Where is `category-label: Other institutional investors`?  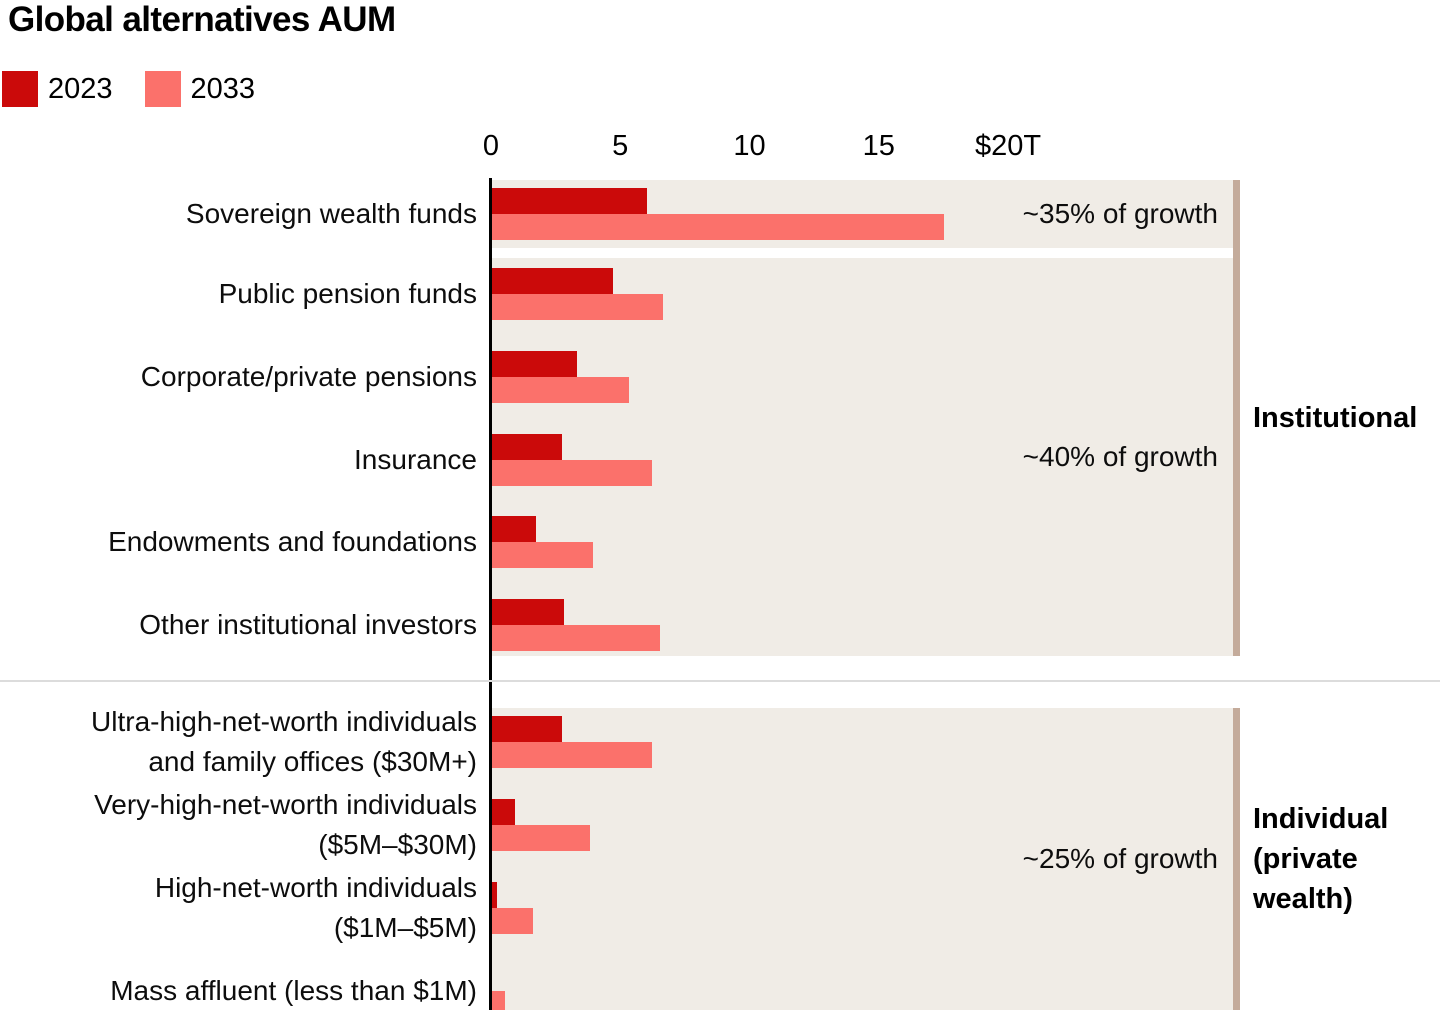 category-label: Other institutional investors is located at coordinates (308, 625).